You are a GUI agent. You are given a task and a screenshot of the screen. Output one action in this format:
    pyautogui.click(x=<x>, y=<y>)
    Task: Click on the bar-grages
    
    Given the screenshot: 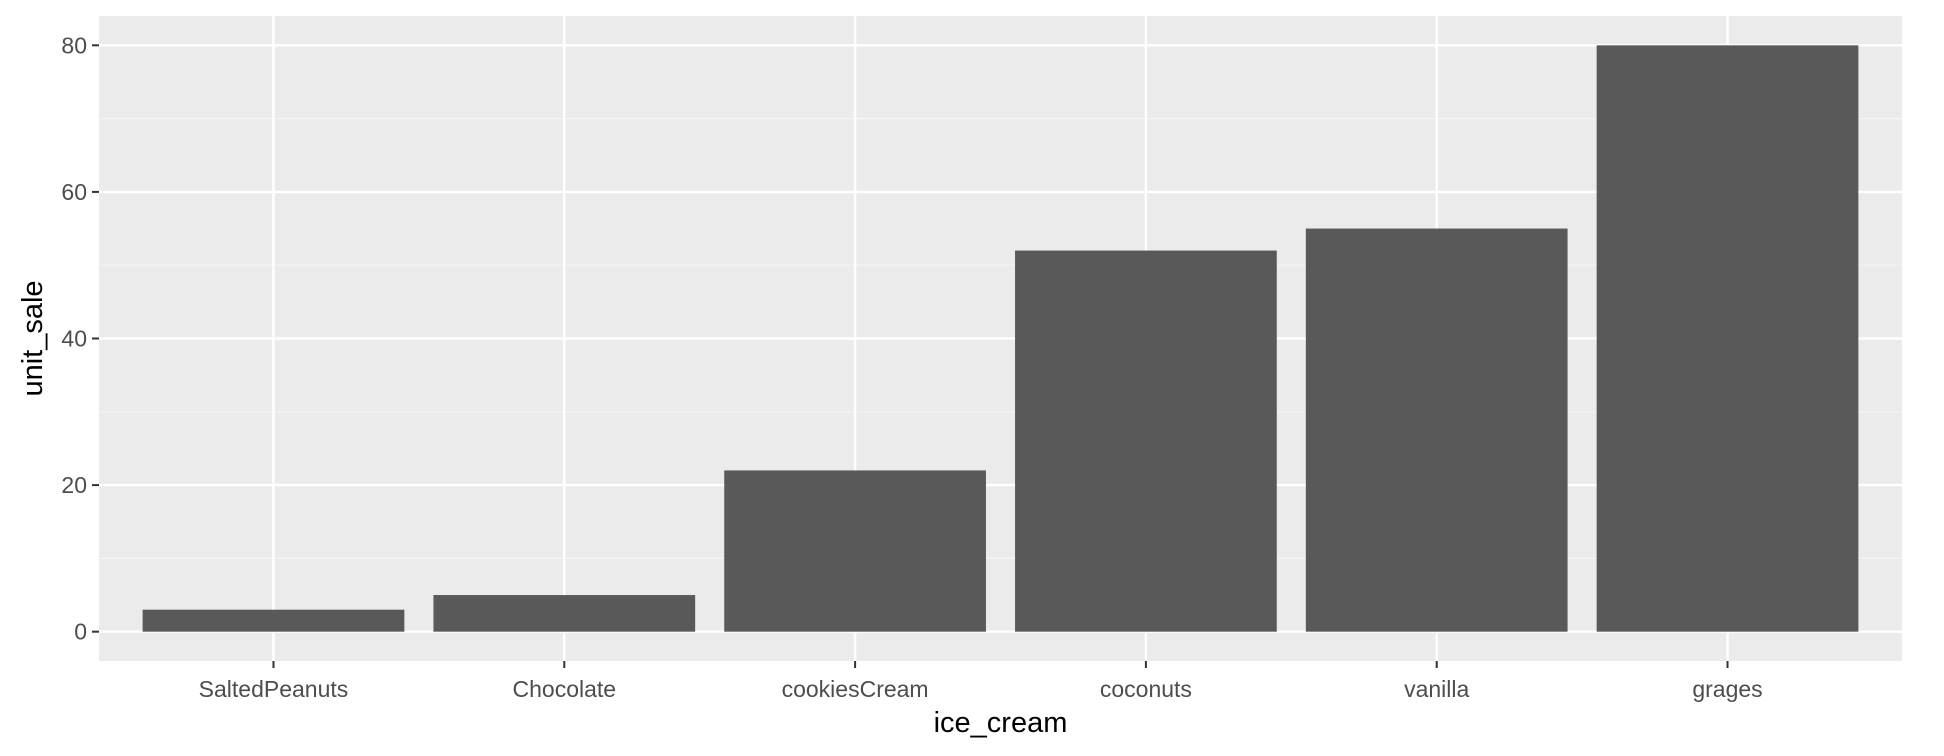 What is the action you would take?
    pyautogui.click(x=1727, y=338)
    